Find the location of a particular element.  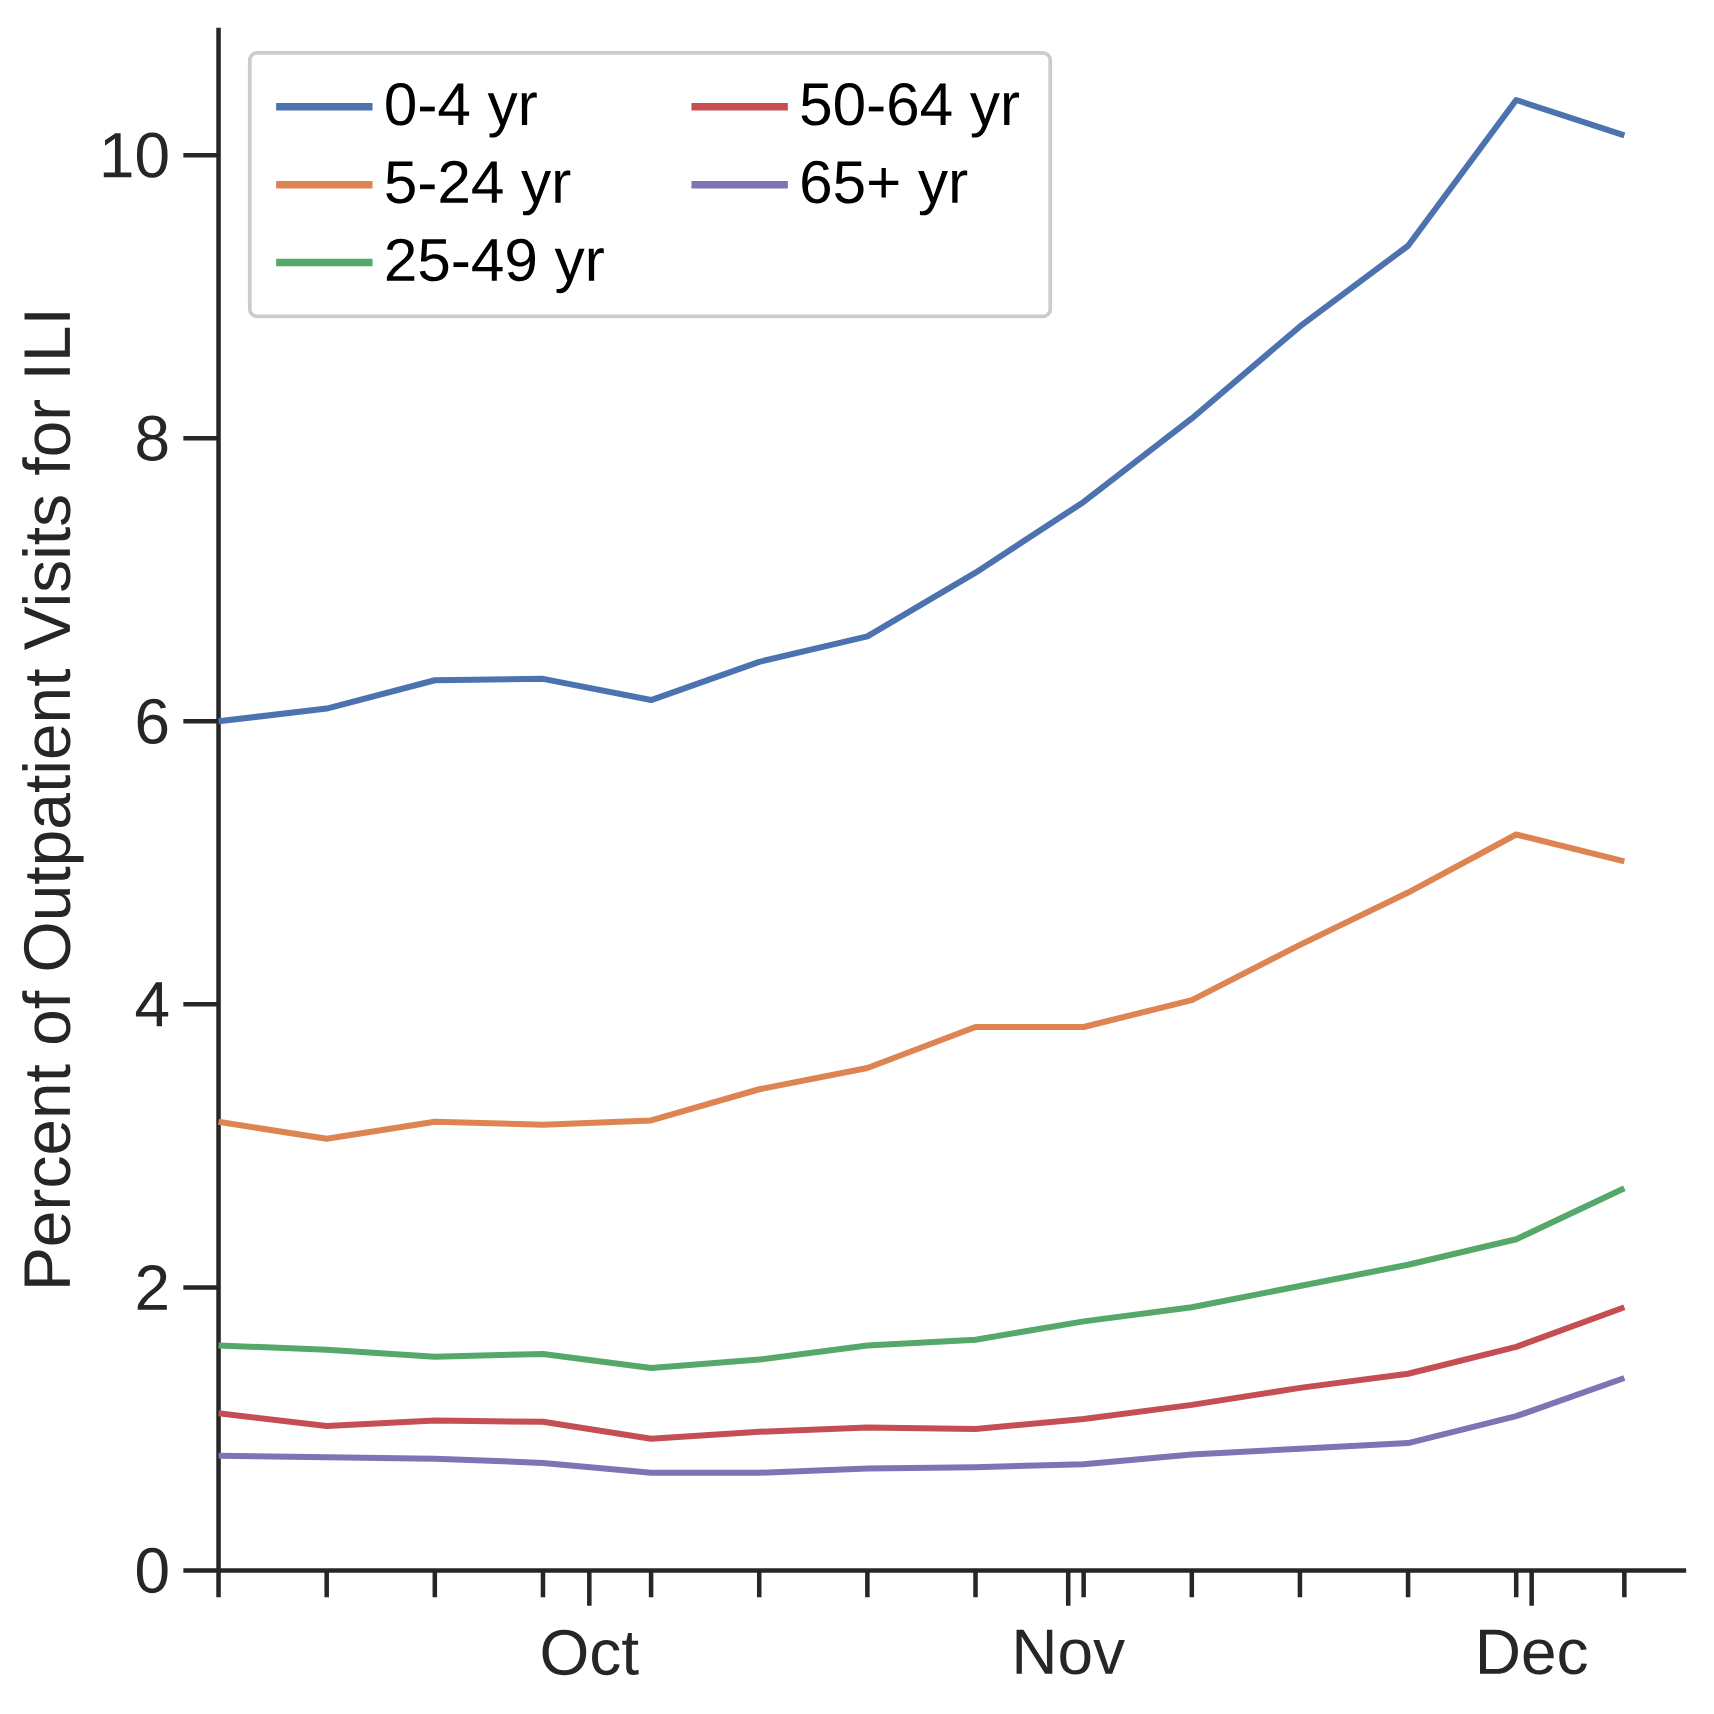

y-axis-title: Percent of Outpatient Visits for ILI is located at coordinates (53, 799).